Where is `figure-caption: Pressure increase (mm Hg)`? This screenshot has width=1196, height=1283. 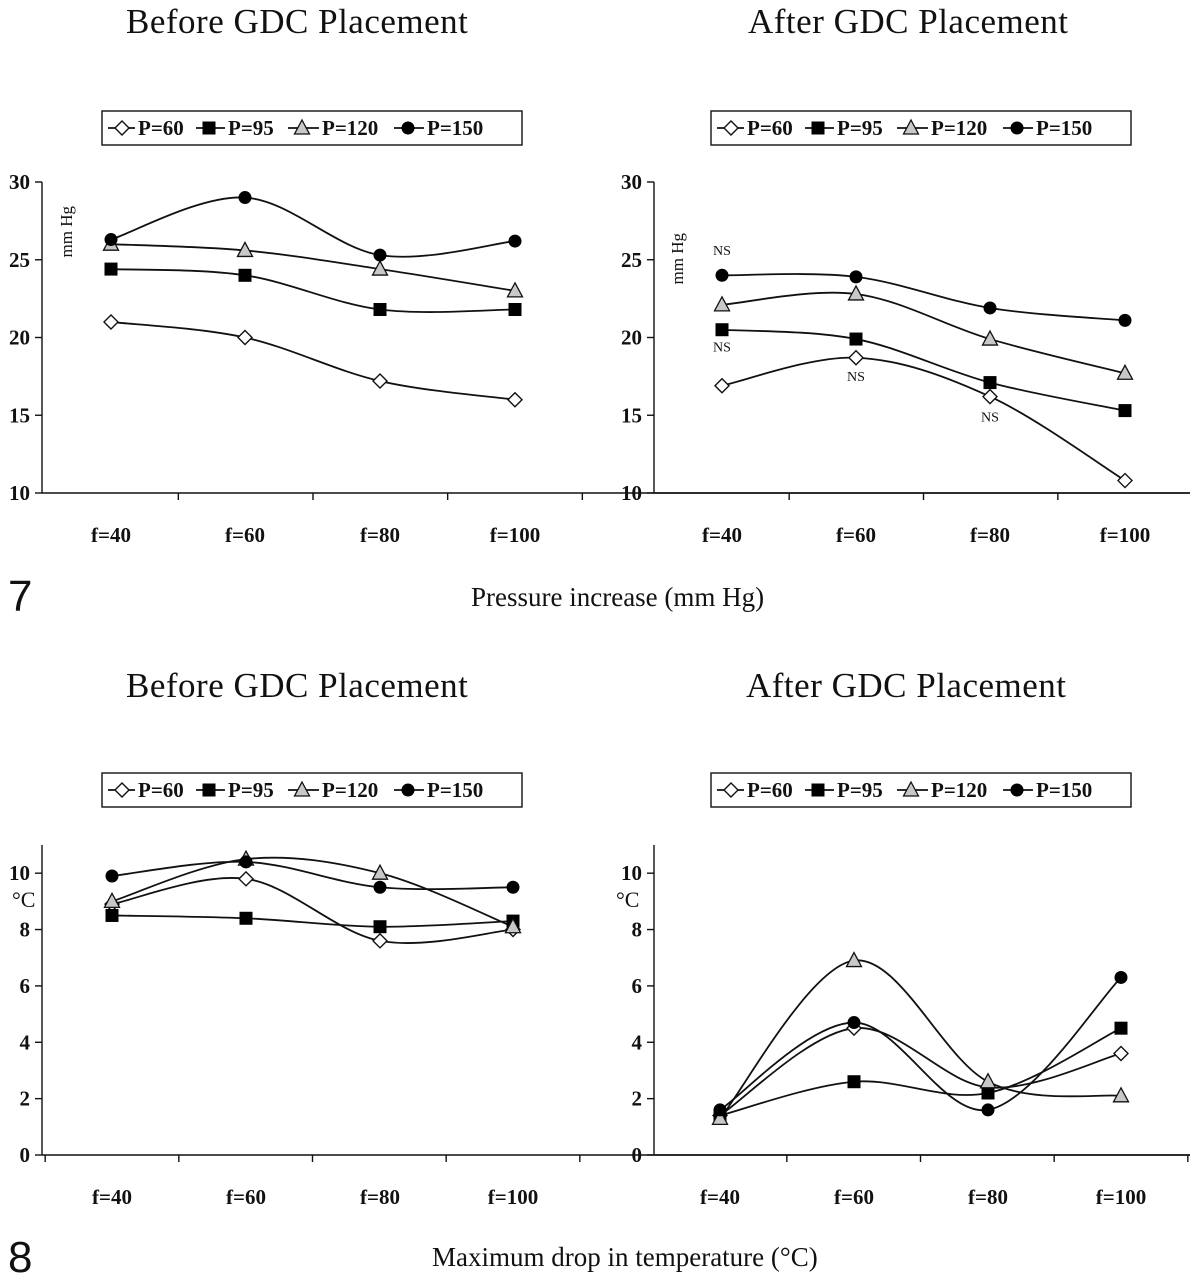 figure-caption: Pressure increase (mm Hg) is located at coordinates (618, 597).